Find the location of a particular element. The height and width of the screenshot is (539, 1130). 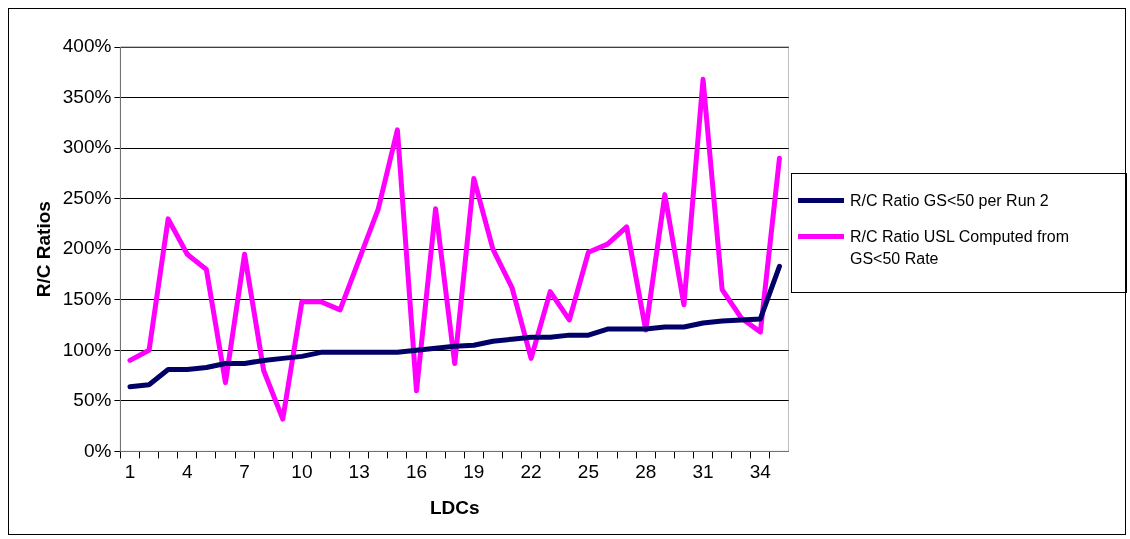

y-tick-label: 400% is located at coordinates (87, 46).